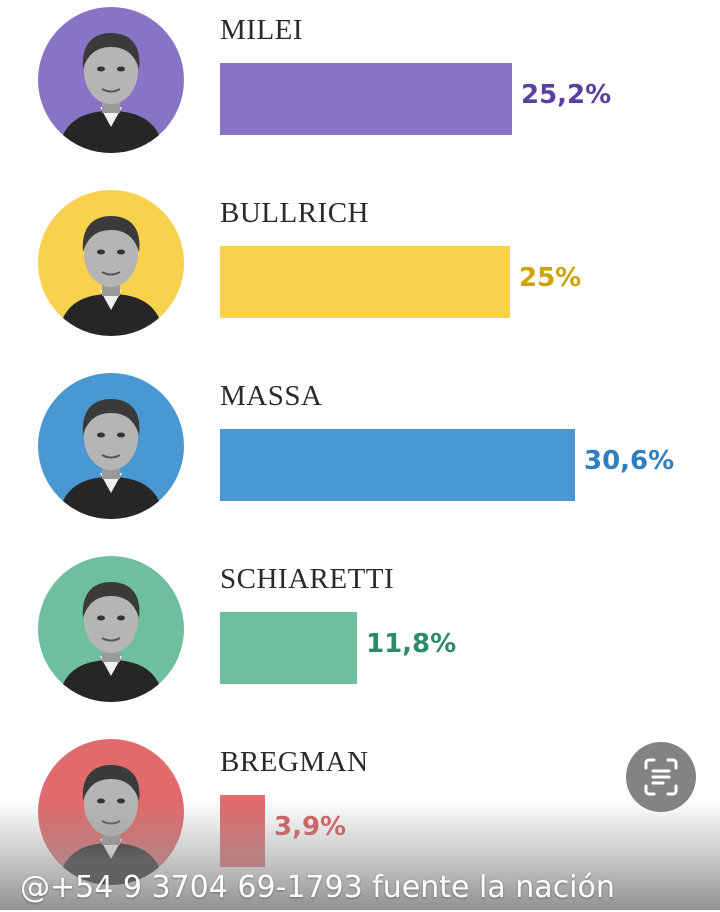 The width and height of the screenshot is (720, 912). I want to click on candidate-name-milei: MILEI, so click(262, 30).